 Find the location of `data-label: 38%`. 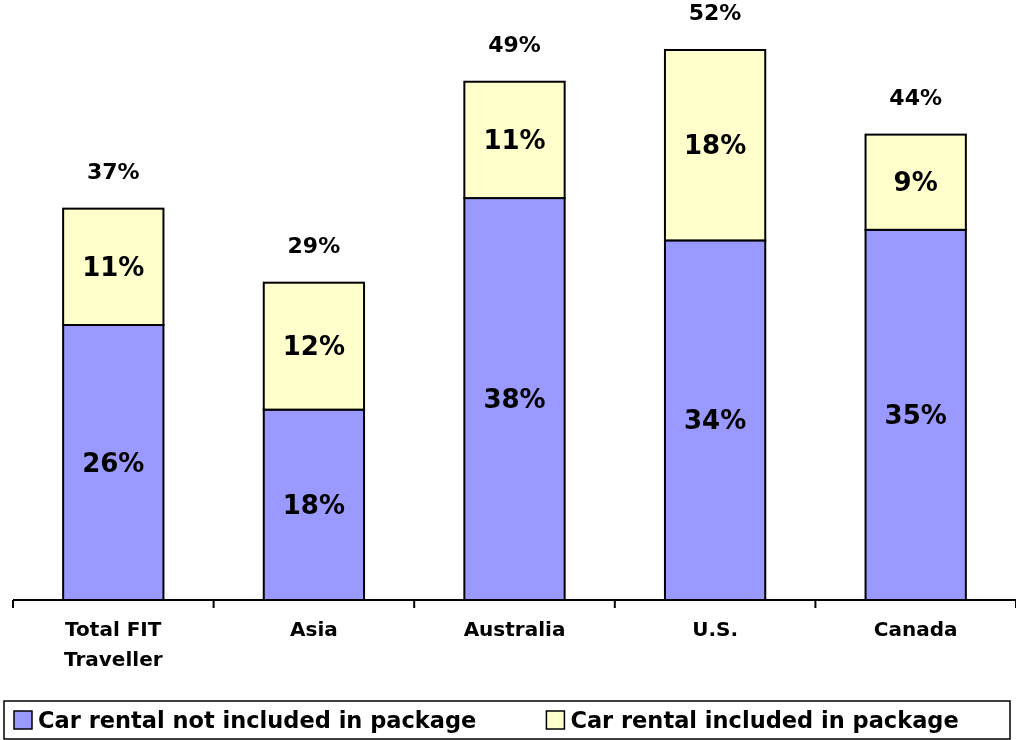

data-label: 38% is located at coordinates (514, 399).